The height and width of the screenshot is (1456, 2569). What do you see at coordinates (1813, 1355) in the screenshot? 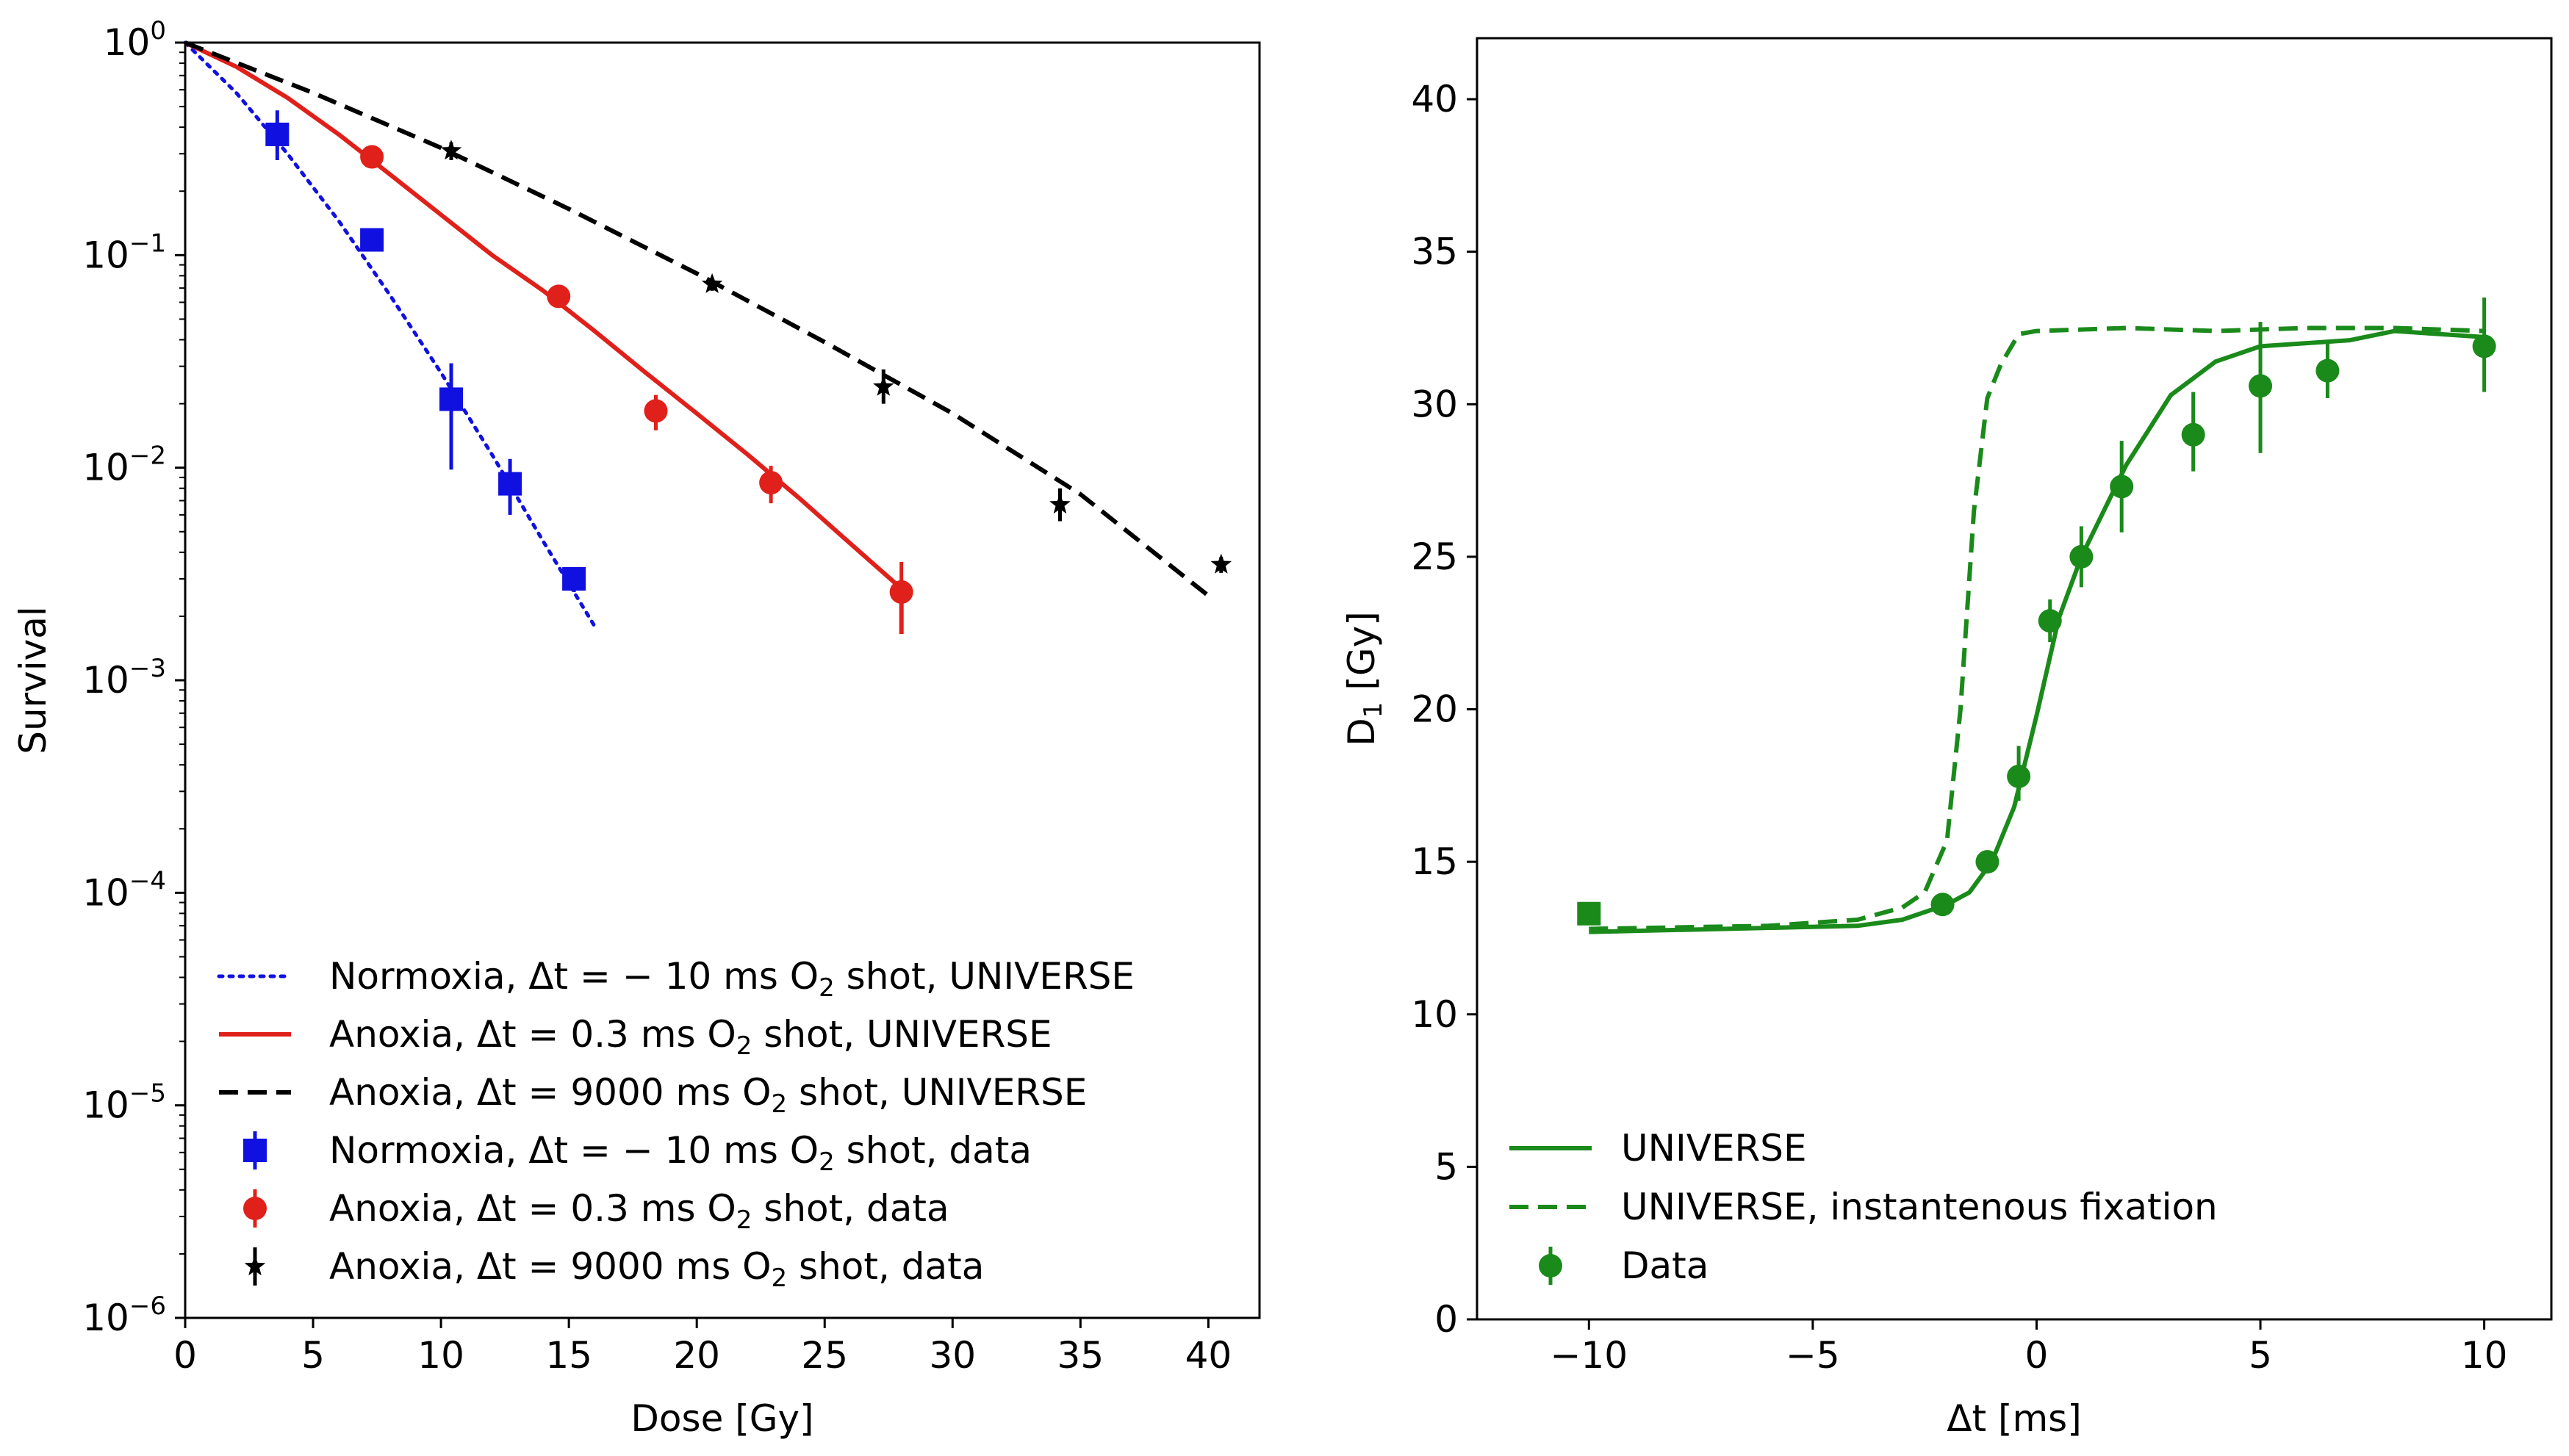
I see `d1-x-tick-label-2: −5` at bounding box center [1813, 1355].